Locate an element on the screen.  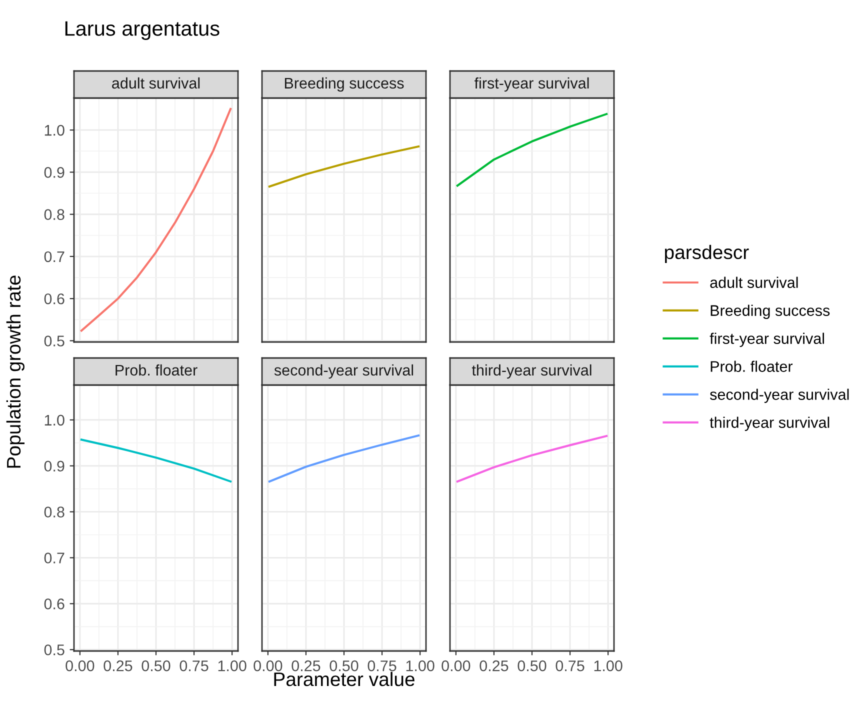
x-axis-title: Parameter value is located at coordinates (344, 679).